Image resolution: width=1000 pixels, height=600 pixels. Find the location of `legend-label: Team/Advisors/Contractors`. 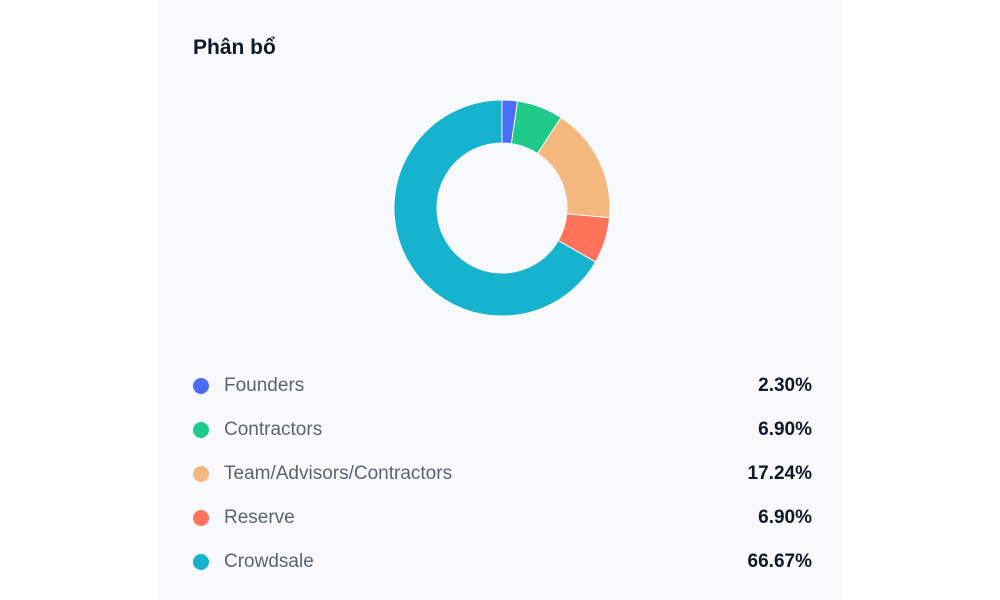

legend-label: Team/Advisors/Contractors is located at coordinates (338, 473).